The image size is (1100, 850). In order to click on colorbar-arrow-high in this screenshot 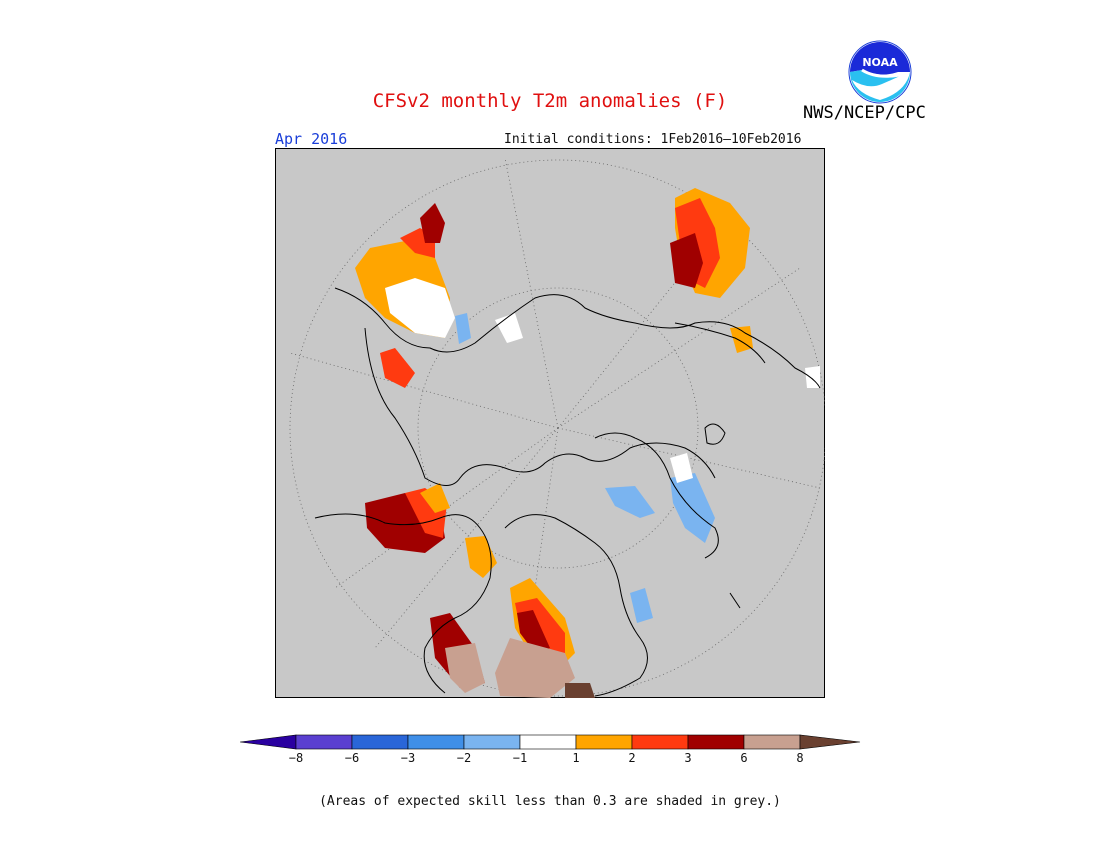, I will do `click(830, 742)`.